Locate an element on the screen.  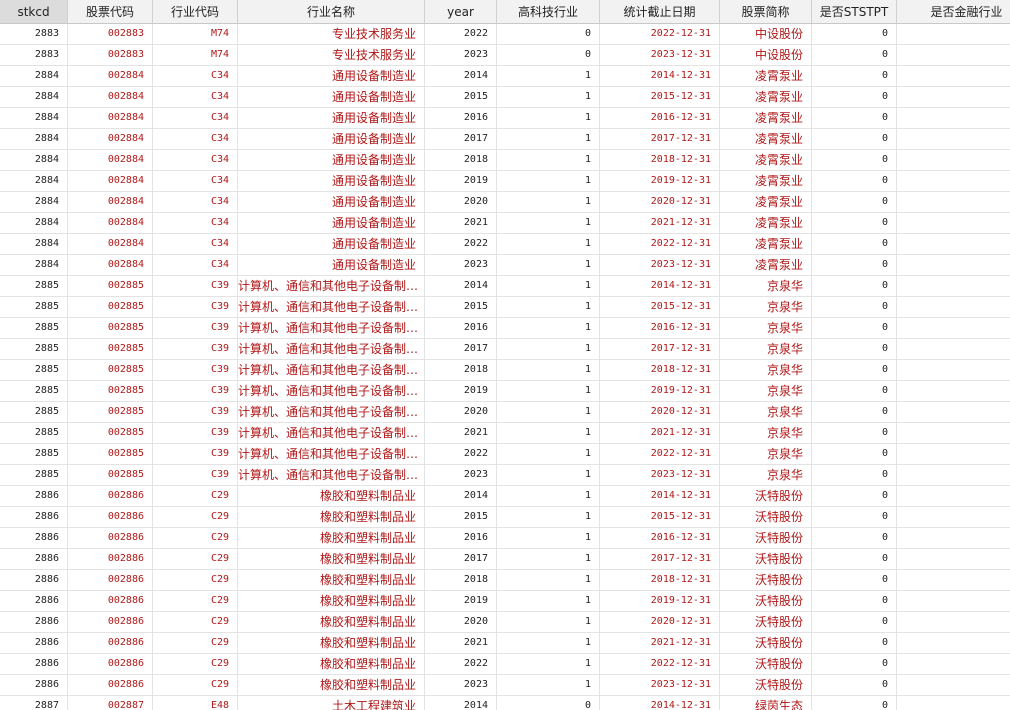
table-cell: 2016 is located at coordinates (461, 538).